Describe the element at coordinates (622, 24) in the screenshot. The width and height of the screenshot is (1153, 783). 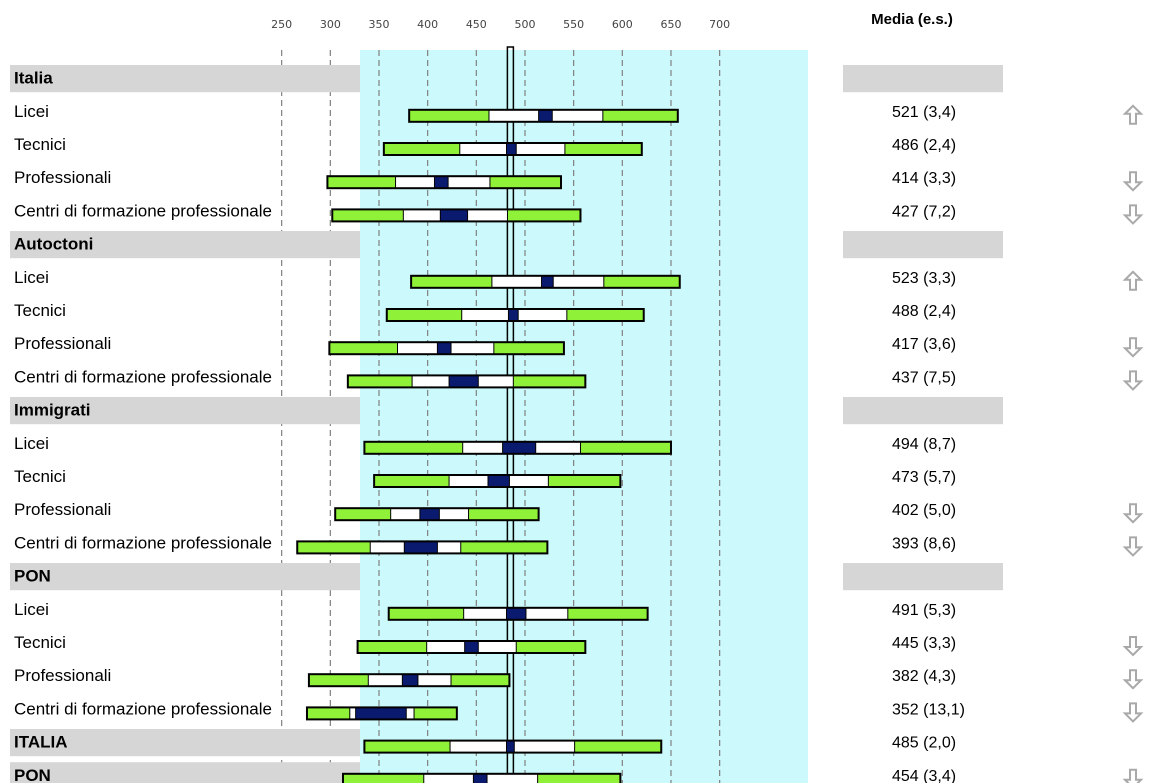
I see `x-tick-label: 600` at that location.